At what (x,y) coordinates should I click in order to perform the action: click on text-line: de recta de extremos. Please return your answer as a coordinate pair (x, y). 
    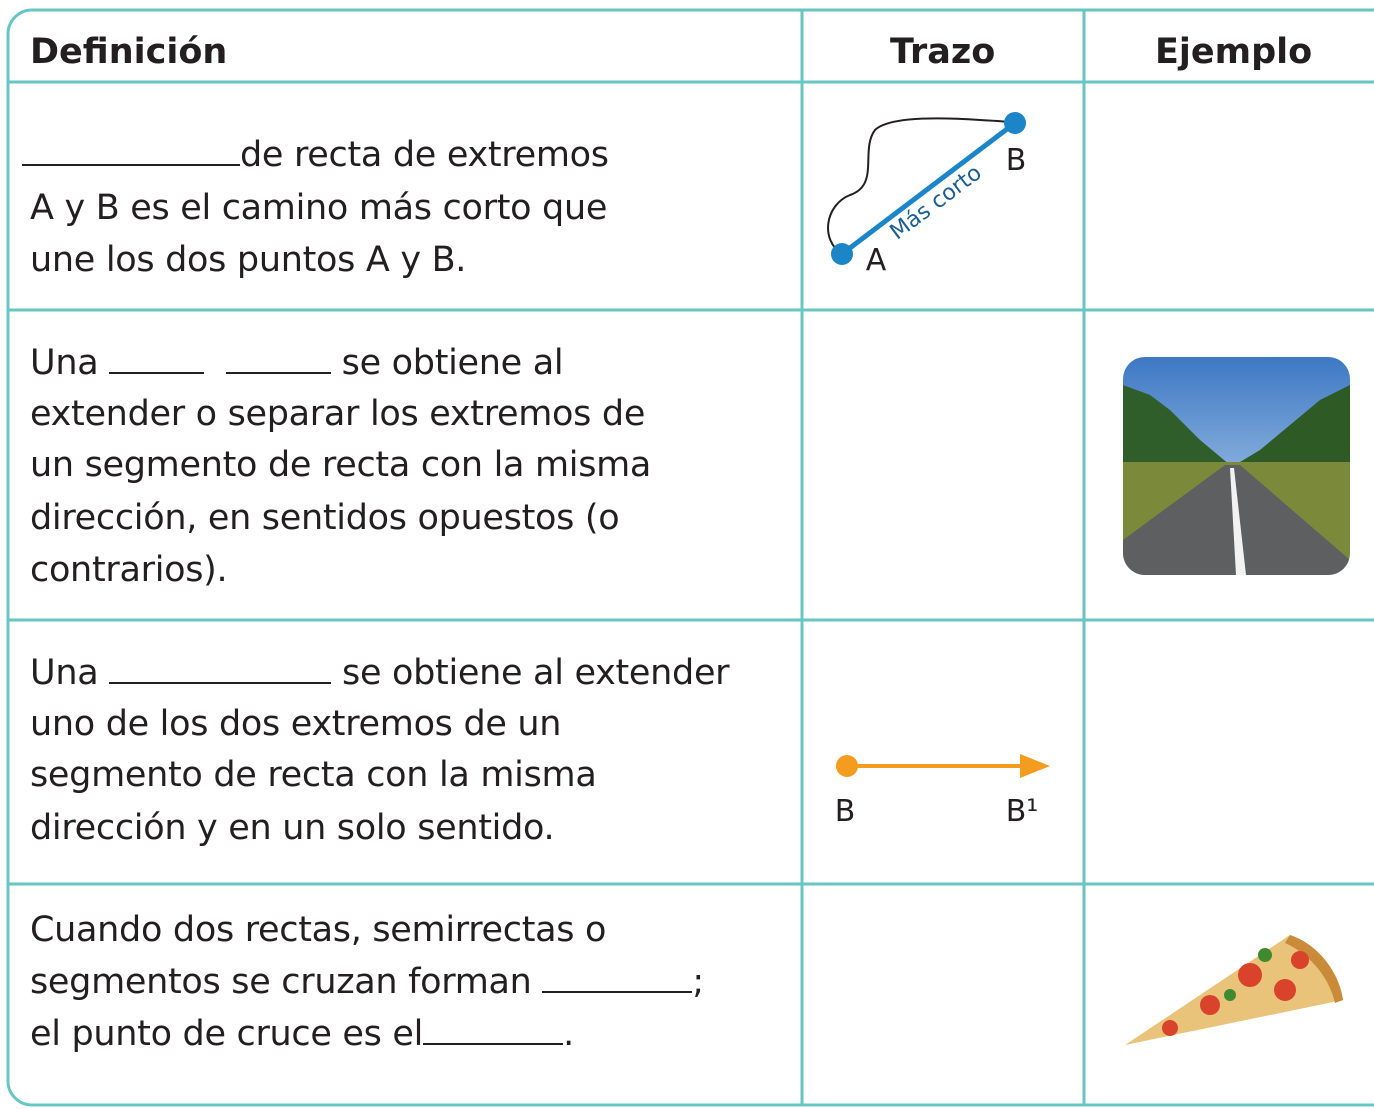
    Looking at the image, I should click on (315, 155).